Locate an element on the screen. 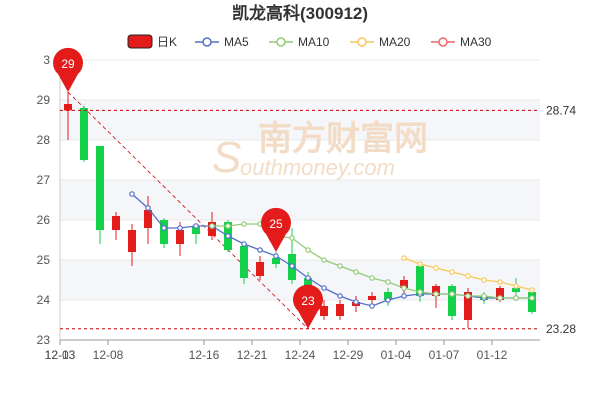 This screenshot has height=400, width=600. marker-pin: 25 is located at coordinates (276, 229).